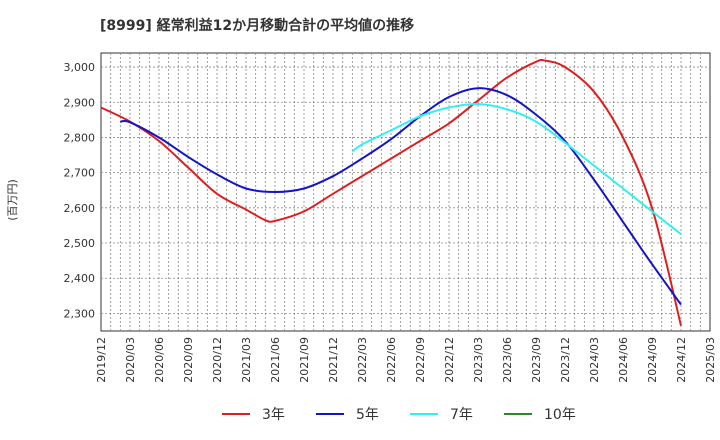 The height and width of the screenshot is (440, 720). Describe the element at coordinates (275, 360) in the screenshot. I see `x-tick-label: 2021/06` at that location.